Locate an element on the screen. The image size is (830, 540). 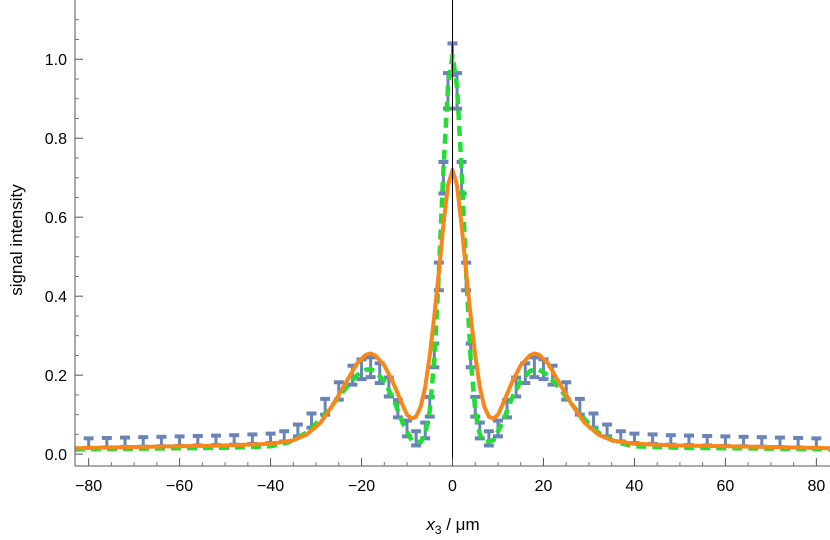
x-axis-var: x is located at coordinates (430, 524).